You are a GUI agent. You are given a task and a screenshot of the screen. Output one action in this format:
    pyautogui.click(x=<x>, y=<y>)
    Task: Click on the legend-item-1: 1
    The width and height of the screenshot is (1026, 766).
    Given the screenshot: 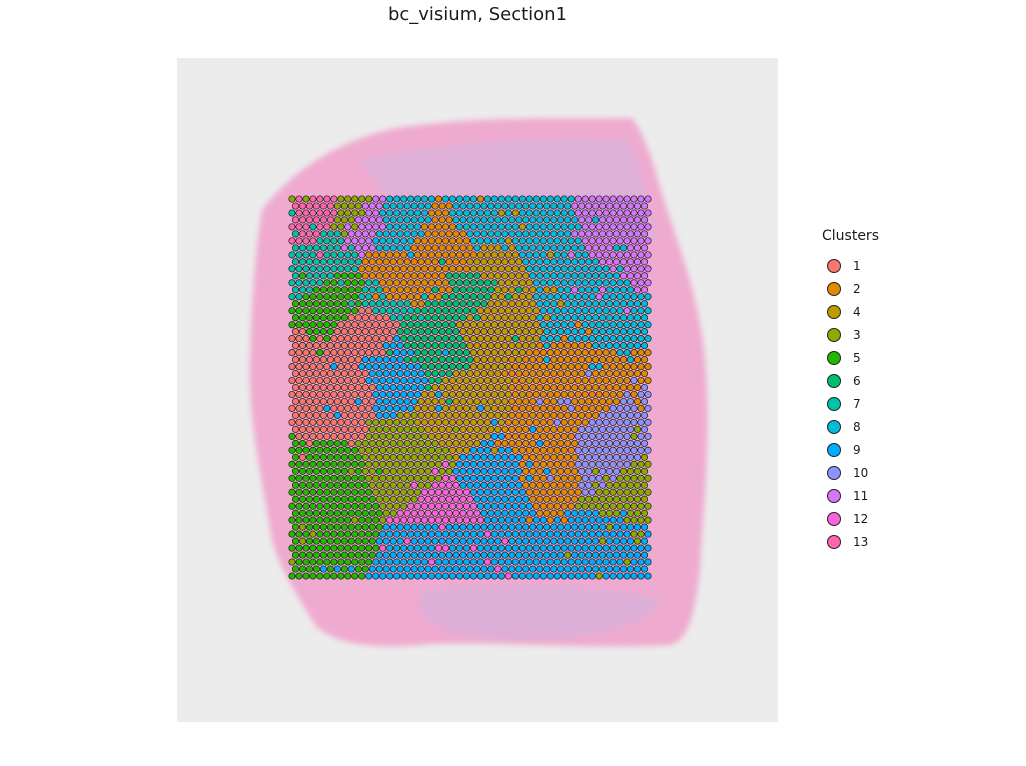 What is the action you would take?
    pyautogui.click(x=850, y=265)
    